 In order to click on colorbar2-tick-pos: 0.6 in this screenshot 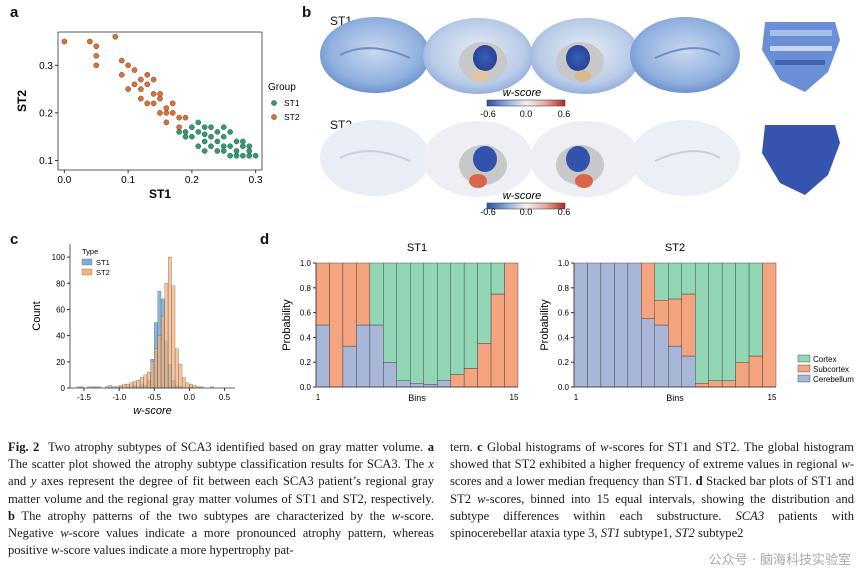, I will do `click(564, 211)`.